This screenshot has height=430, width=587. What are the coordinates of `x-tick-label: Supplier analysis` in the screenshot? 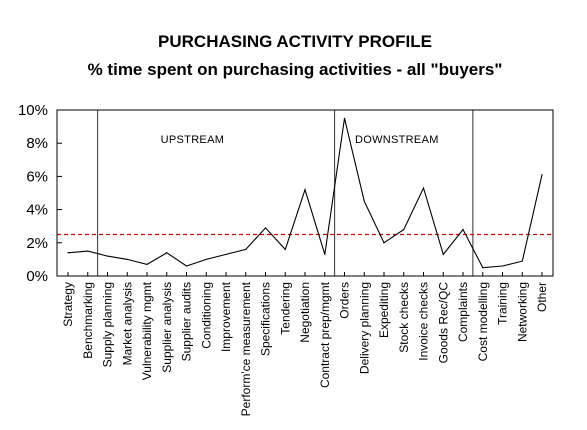 It's located at (167, 327).